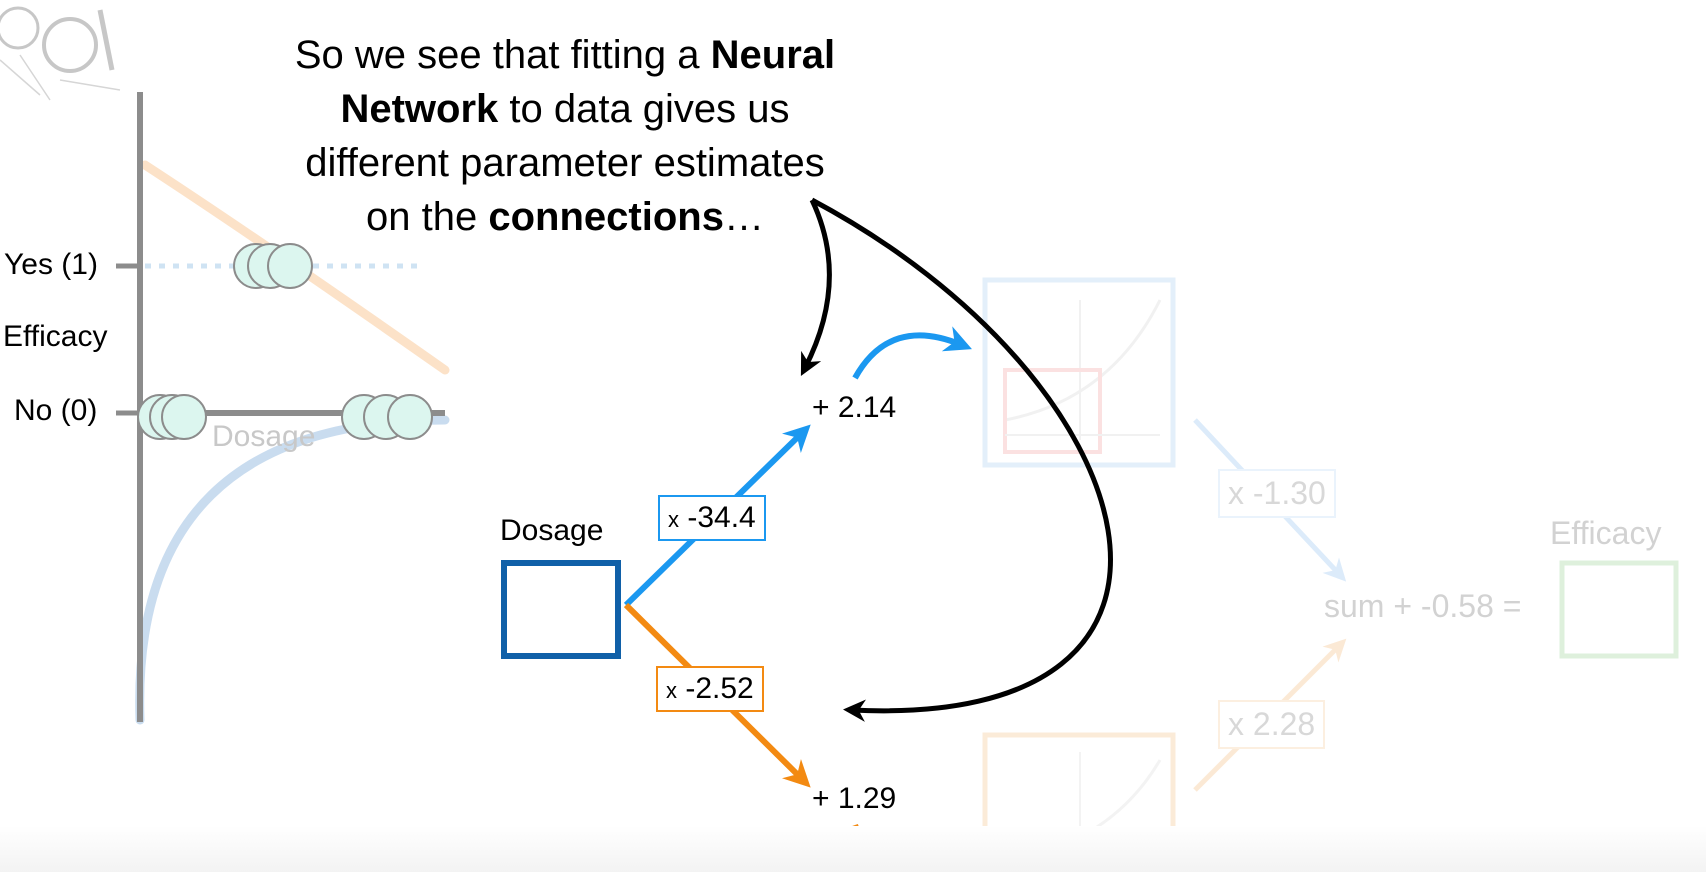 This screenshot has height=872, width=1706. Describe the element at coordinates (606, 217) in the screenshot. I see `caption-bold-connections: connections` at that location.